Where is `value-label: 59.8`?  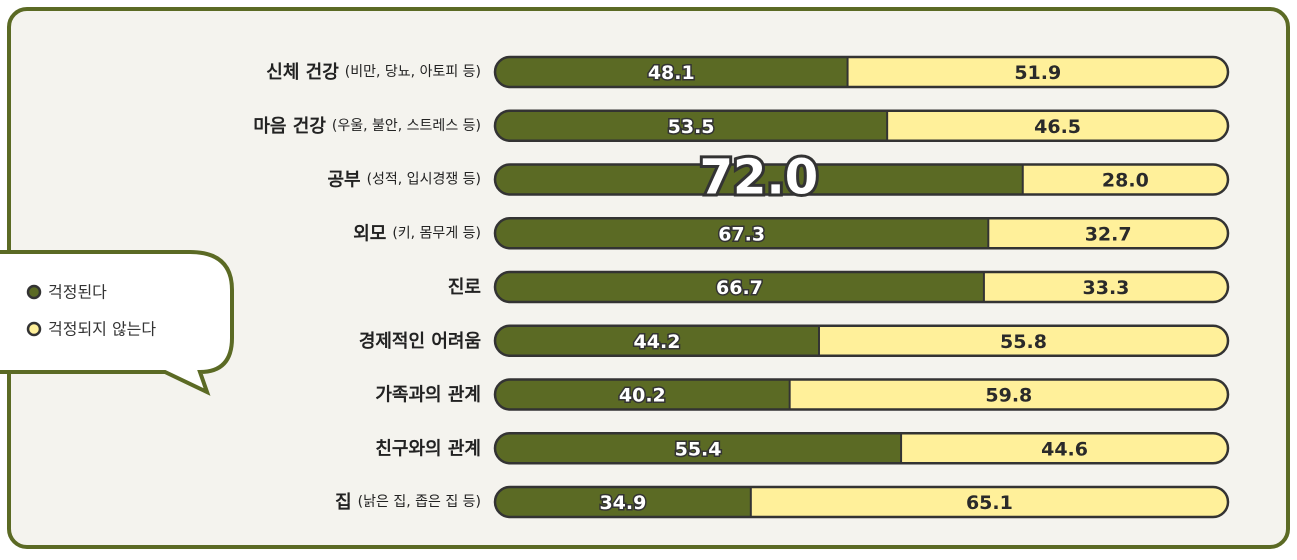 value-label: 59.8 is located at coordinates (1008, 396).